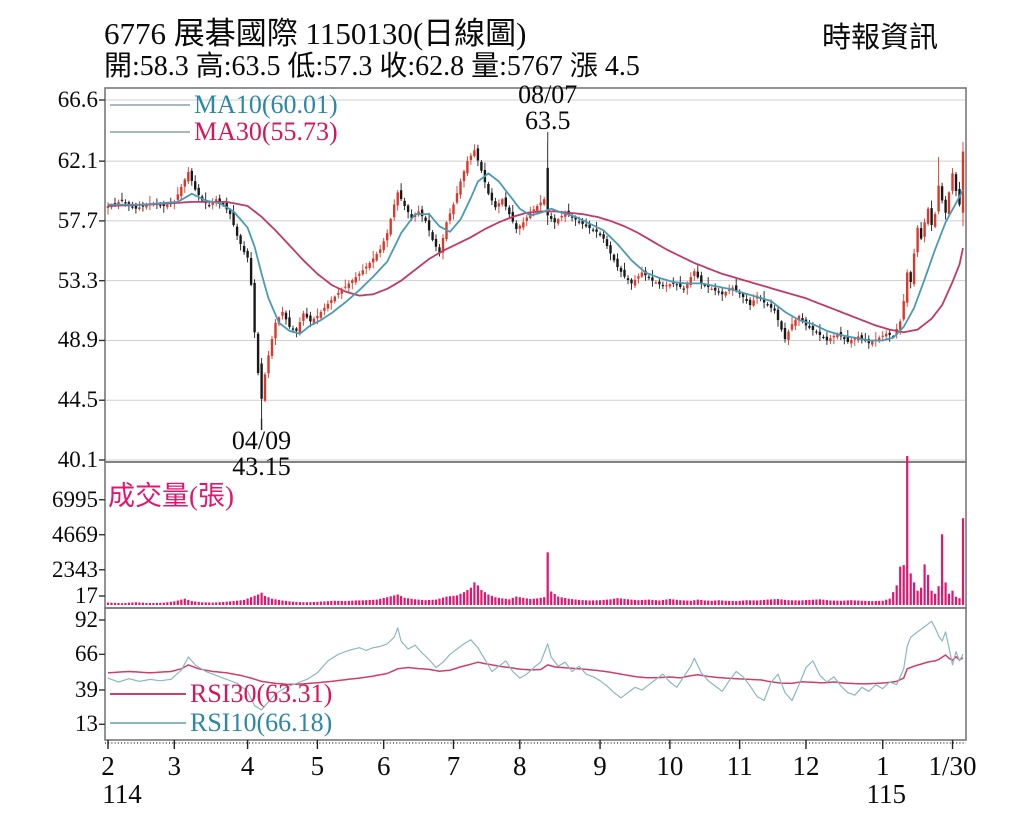  I want to click on ma10-legend: MA10(60.01), so click(224, 105).